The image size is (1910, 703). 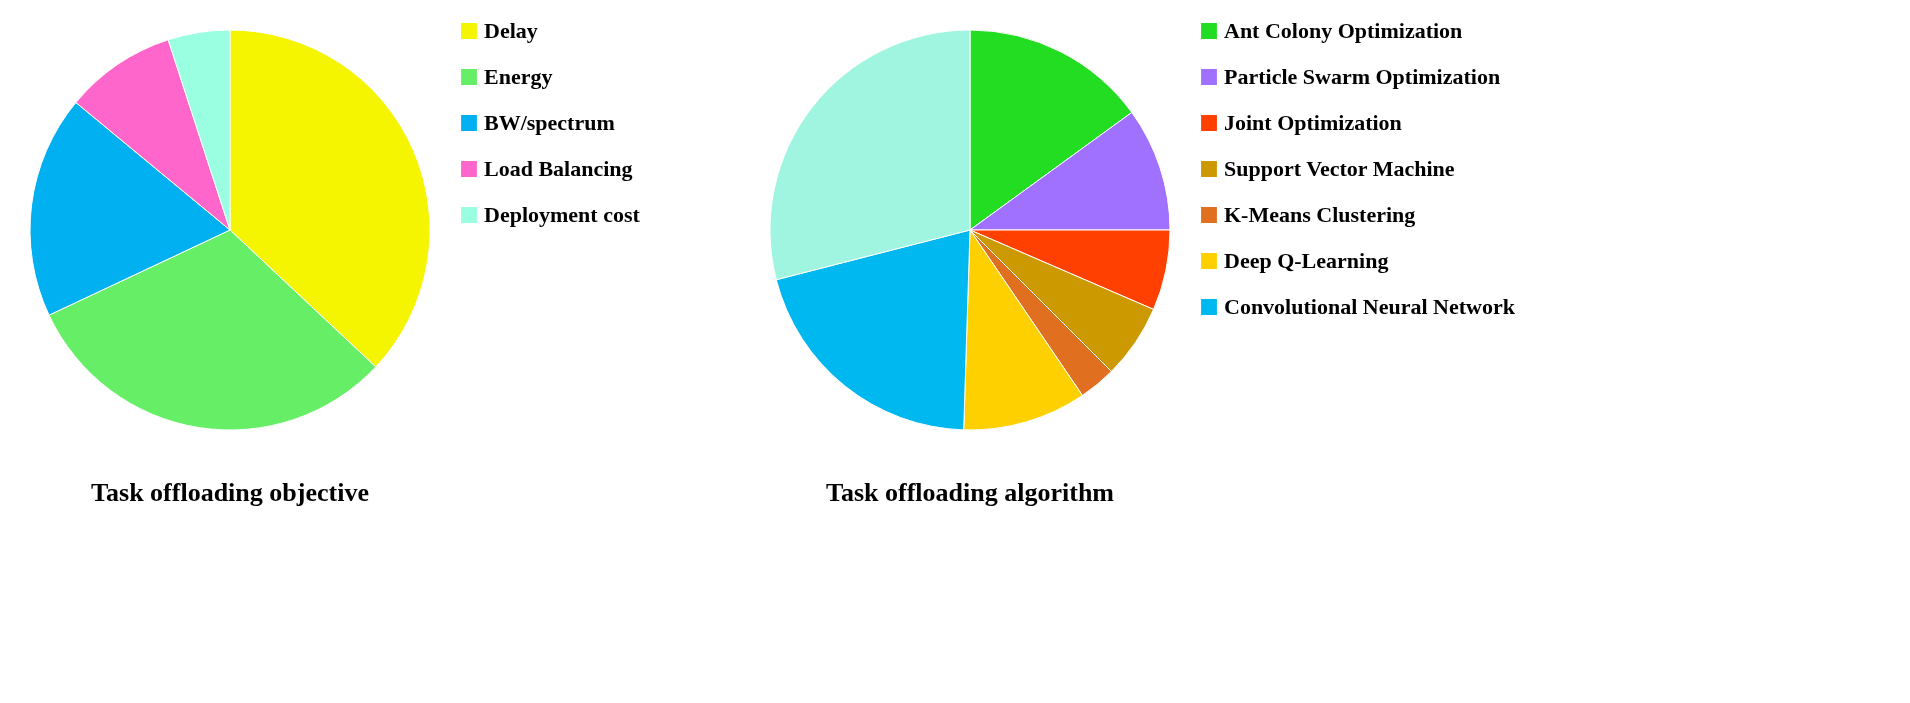 I want to click on legend-label: Load Balancing, so click(x=558, y=168).